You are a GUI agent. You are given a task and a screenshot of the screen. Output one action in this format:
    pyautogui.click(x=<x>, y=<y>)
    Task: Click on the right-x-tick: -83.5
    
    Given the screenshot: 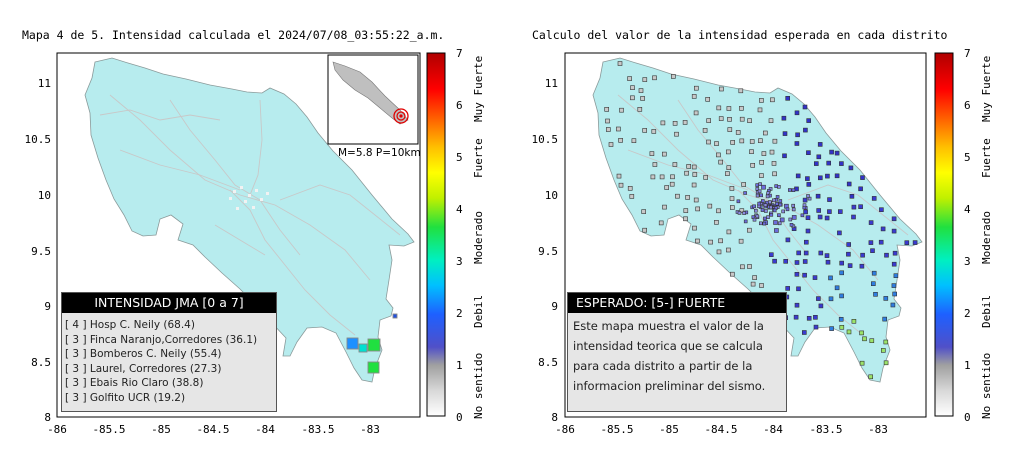 What is the action you would take?
    pyautogui.click(x=825, y=429)
    